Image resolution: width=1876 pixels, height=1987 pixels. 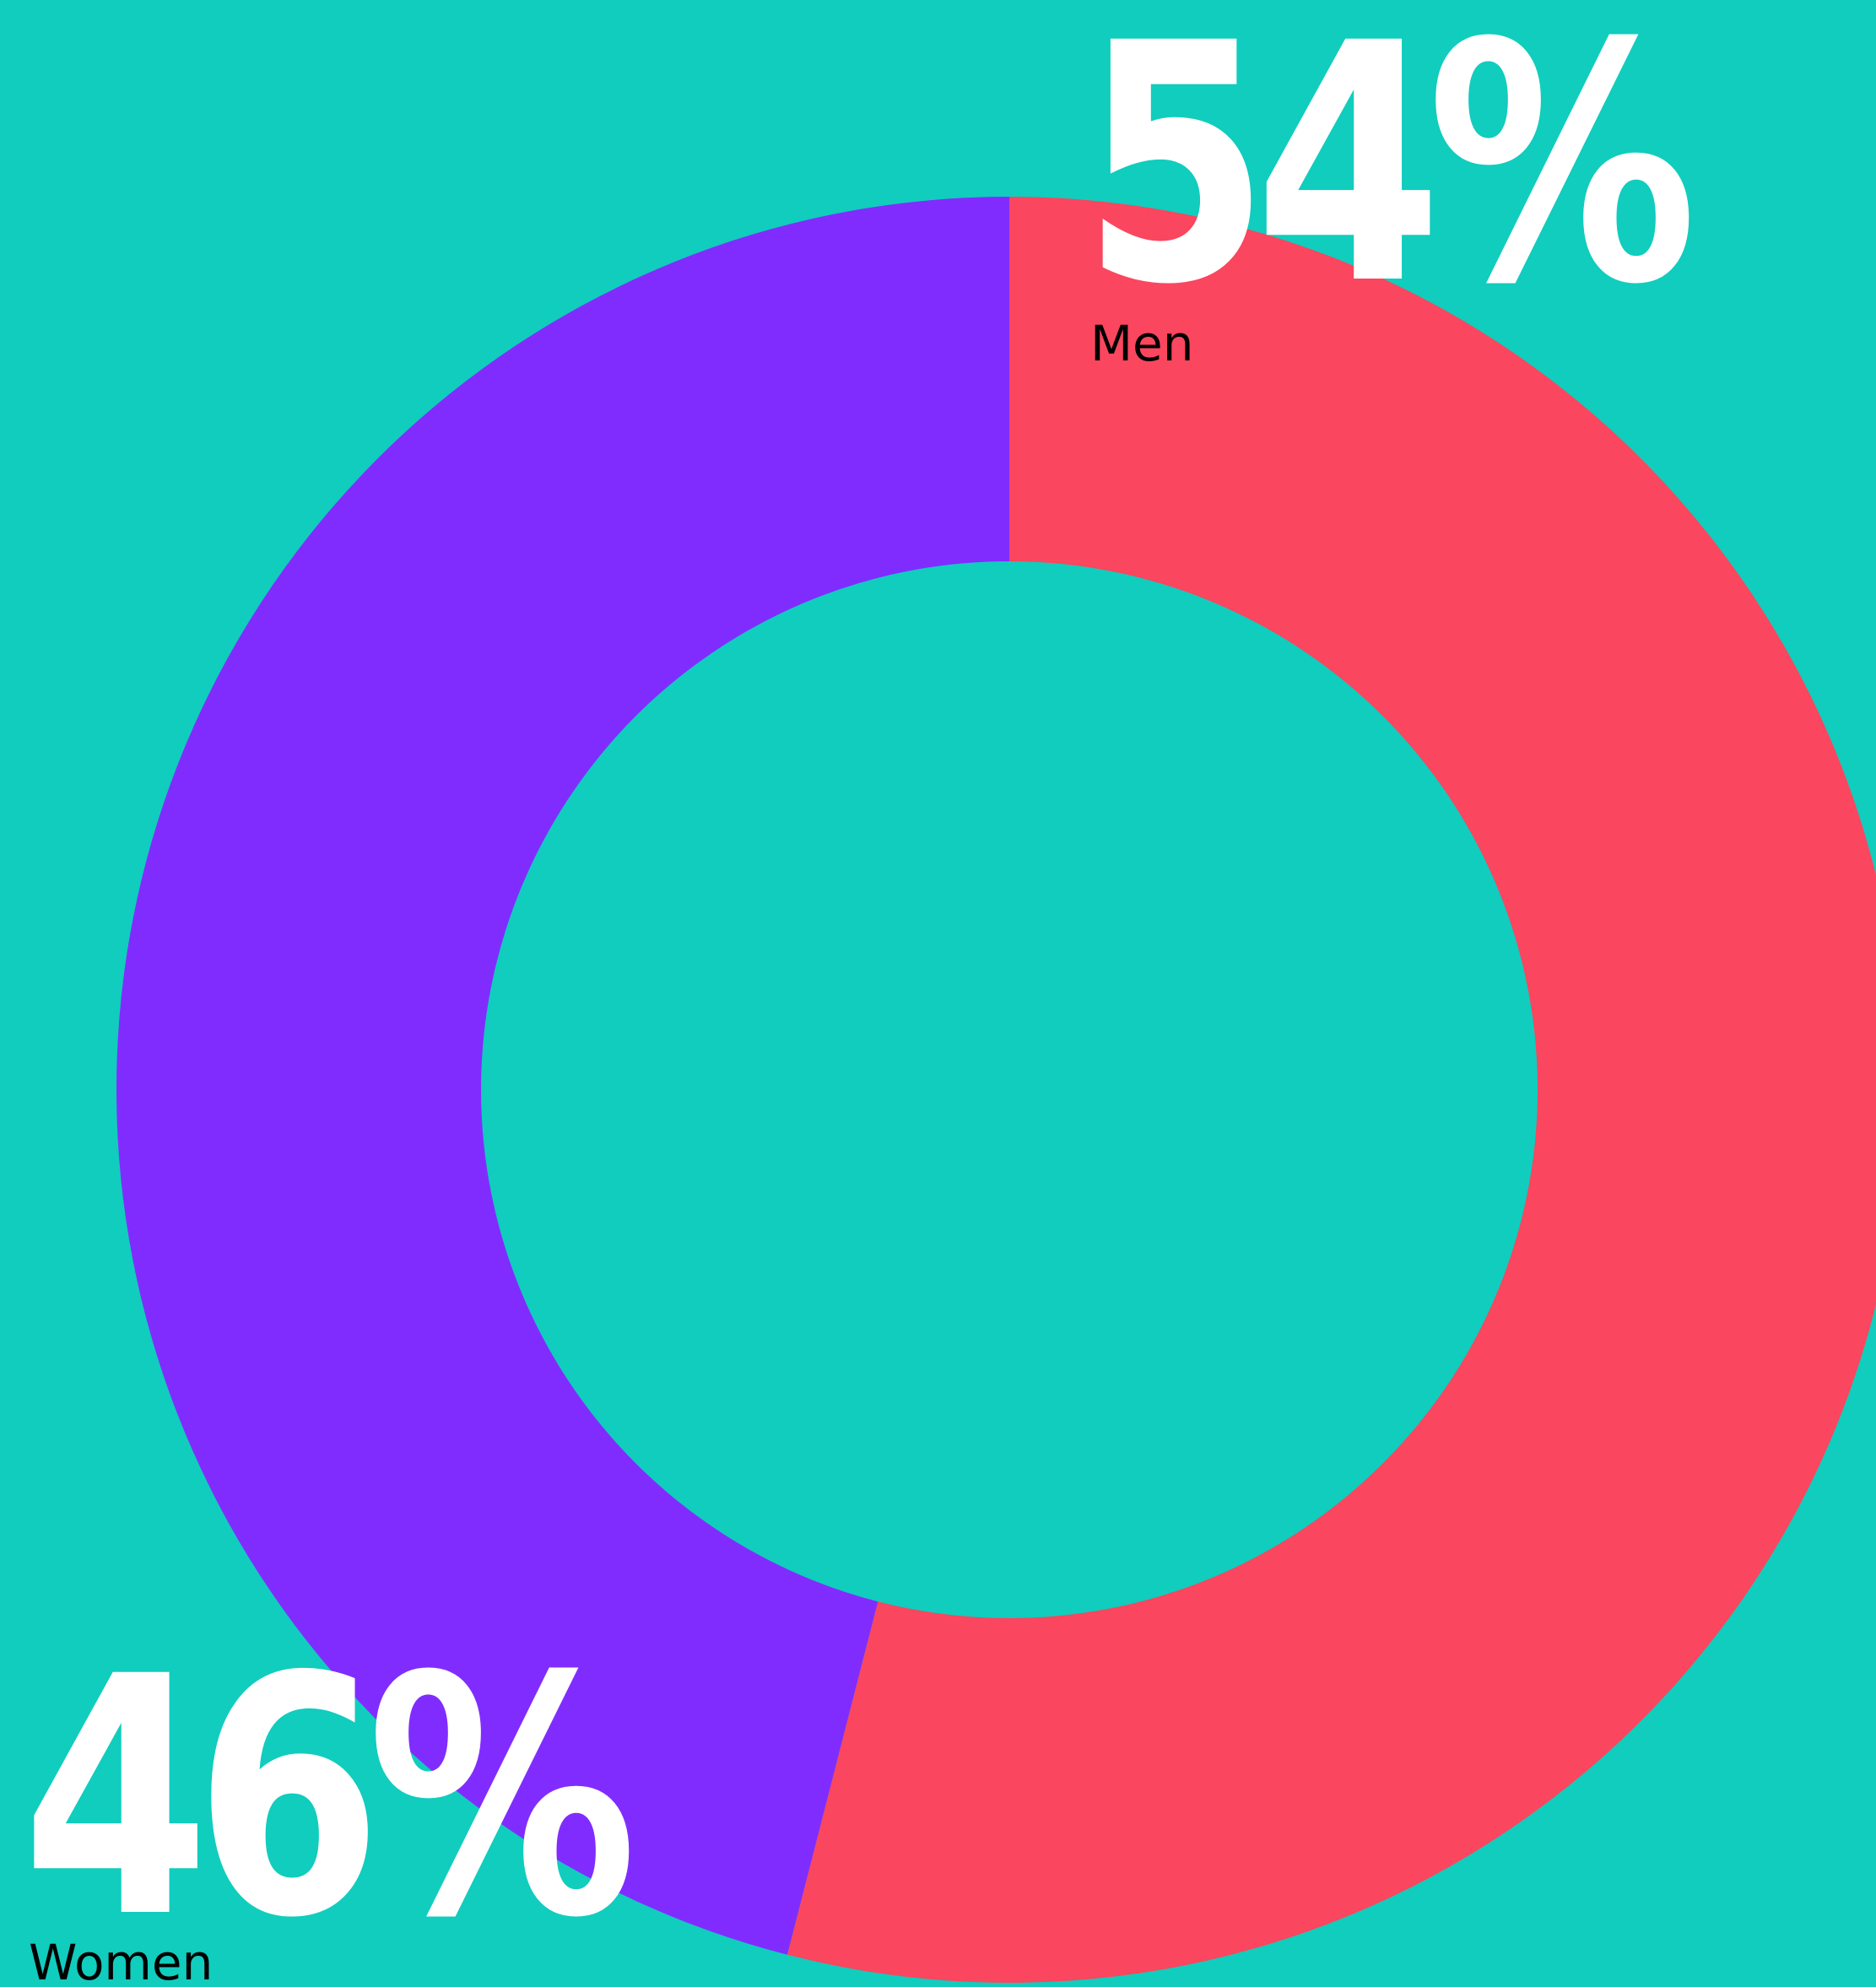 I want to click on men-percent-label: 54%, so click(x=1389, y=178).